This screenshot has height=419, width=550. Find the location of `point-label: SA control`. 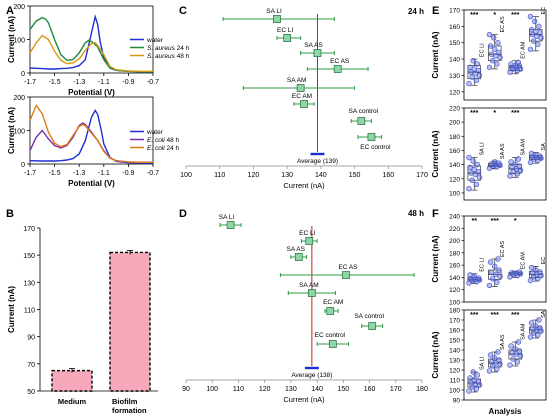

point-label: SA control is located at coordinates (369, 316).